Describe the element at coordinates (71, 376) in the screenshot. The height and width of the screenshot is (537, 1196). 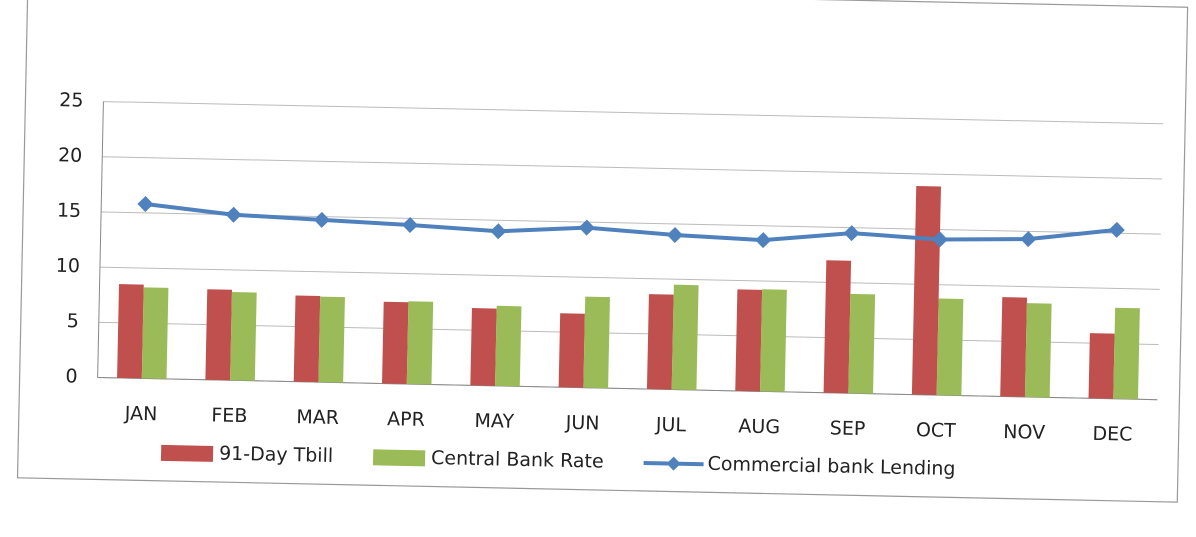
I see `y-tick-label: 0` at that location.